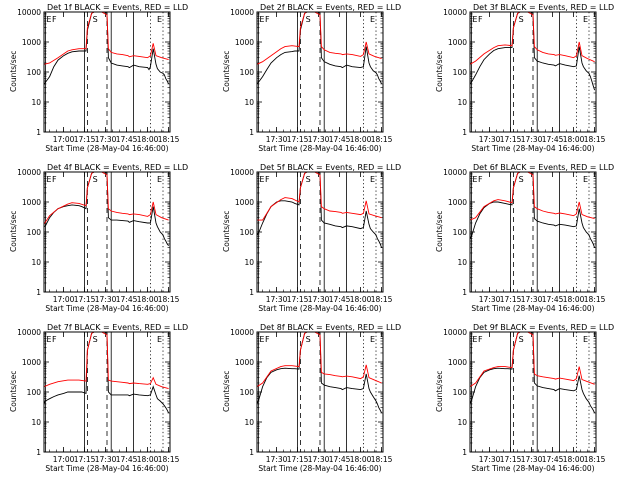 Image resolution: width=640 pixels, height=480 pixels. Describe the element at coordinates (543, 327) in the screenshot. I see `panel-title: Det 9f BLACK = Events, RED = LLD` at that location.